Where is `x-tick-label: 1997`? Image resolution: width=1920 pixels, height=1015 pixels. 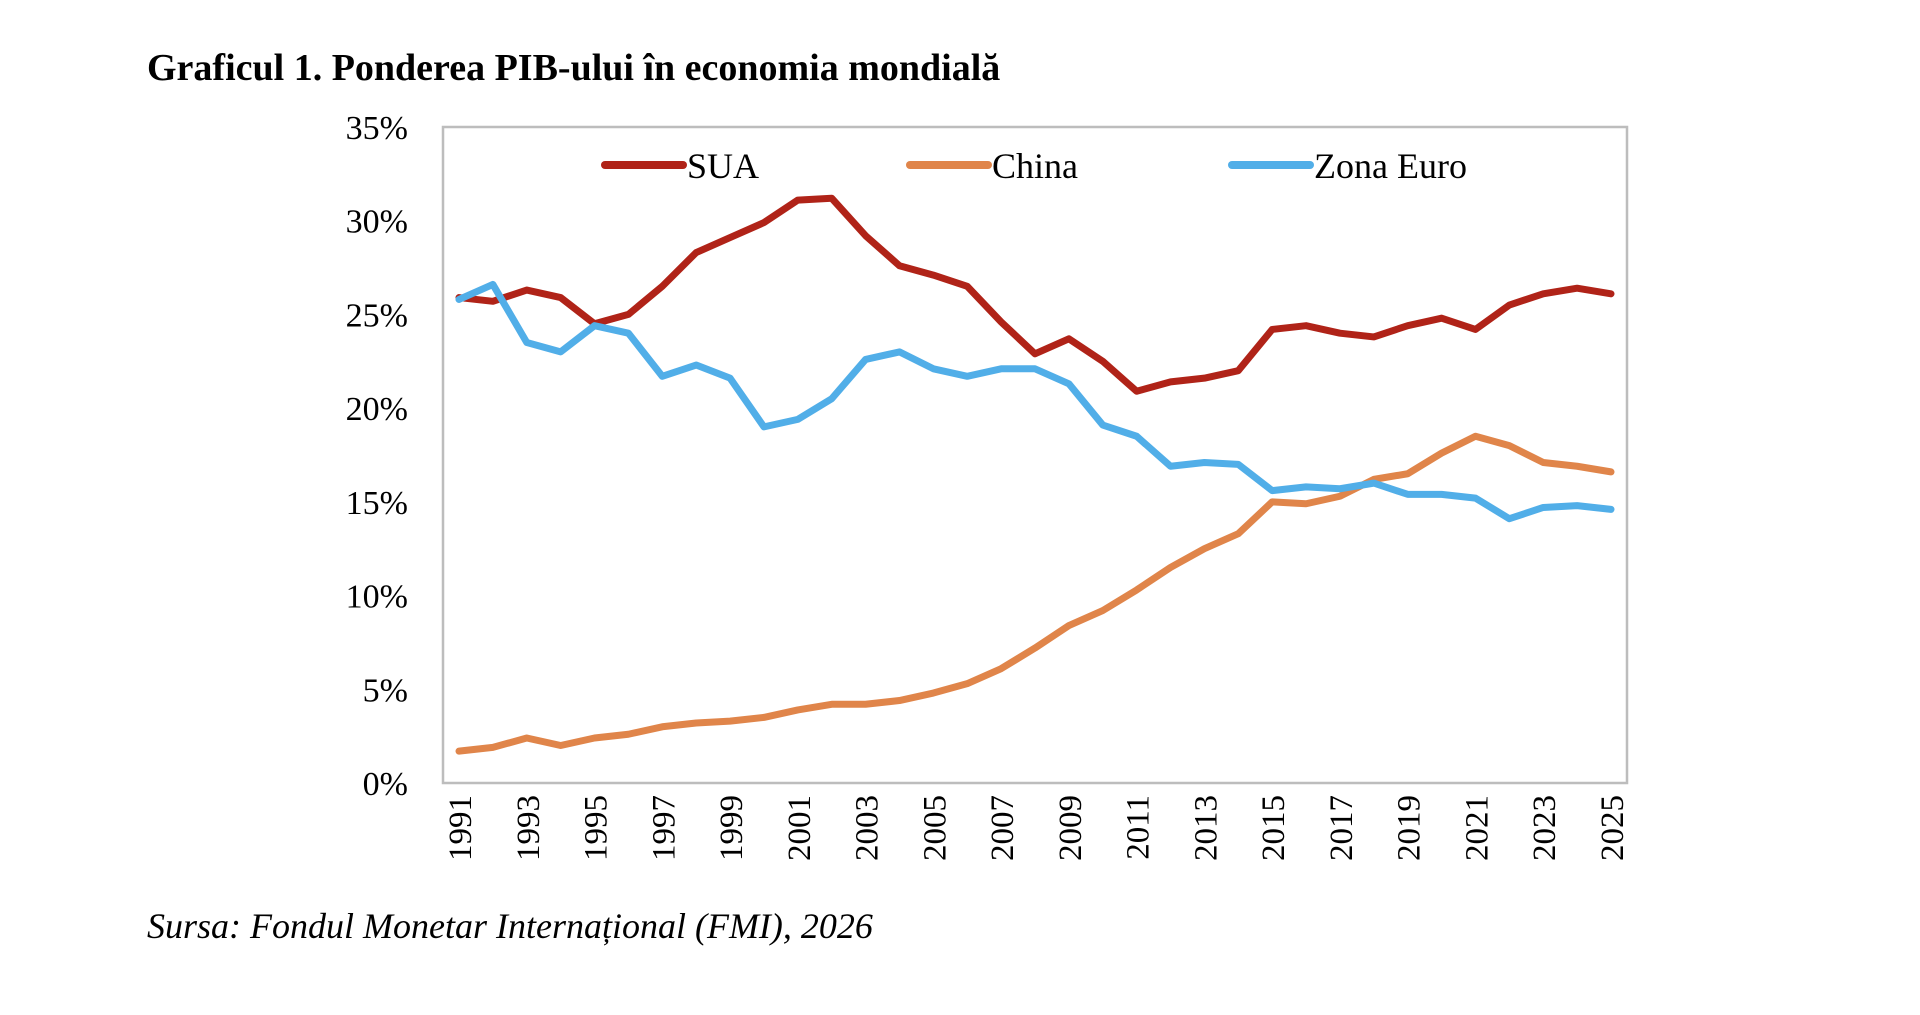
x-tick-label: 1997 is located at coordinates (664, 828).